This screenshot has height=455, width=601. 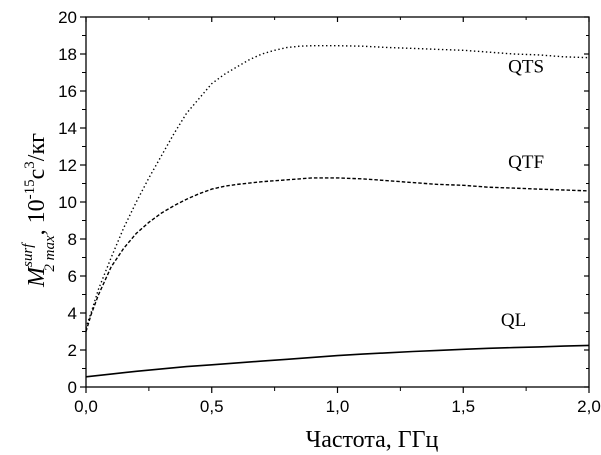 What do you see at coordinates (30, 165) in the screenshot?
I see `y-axis-title-unit-c-exp: 3` at bounding box center [30, 165].